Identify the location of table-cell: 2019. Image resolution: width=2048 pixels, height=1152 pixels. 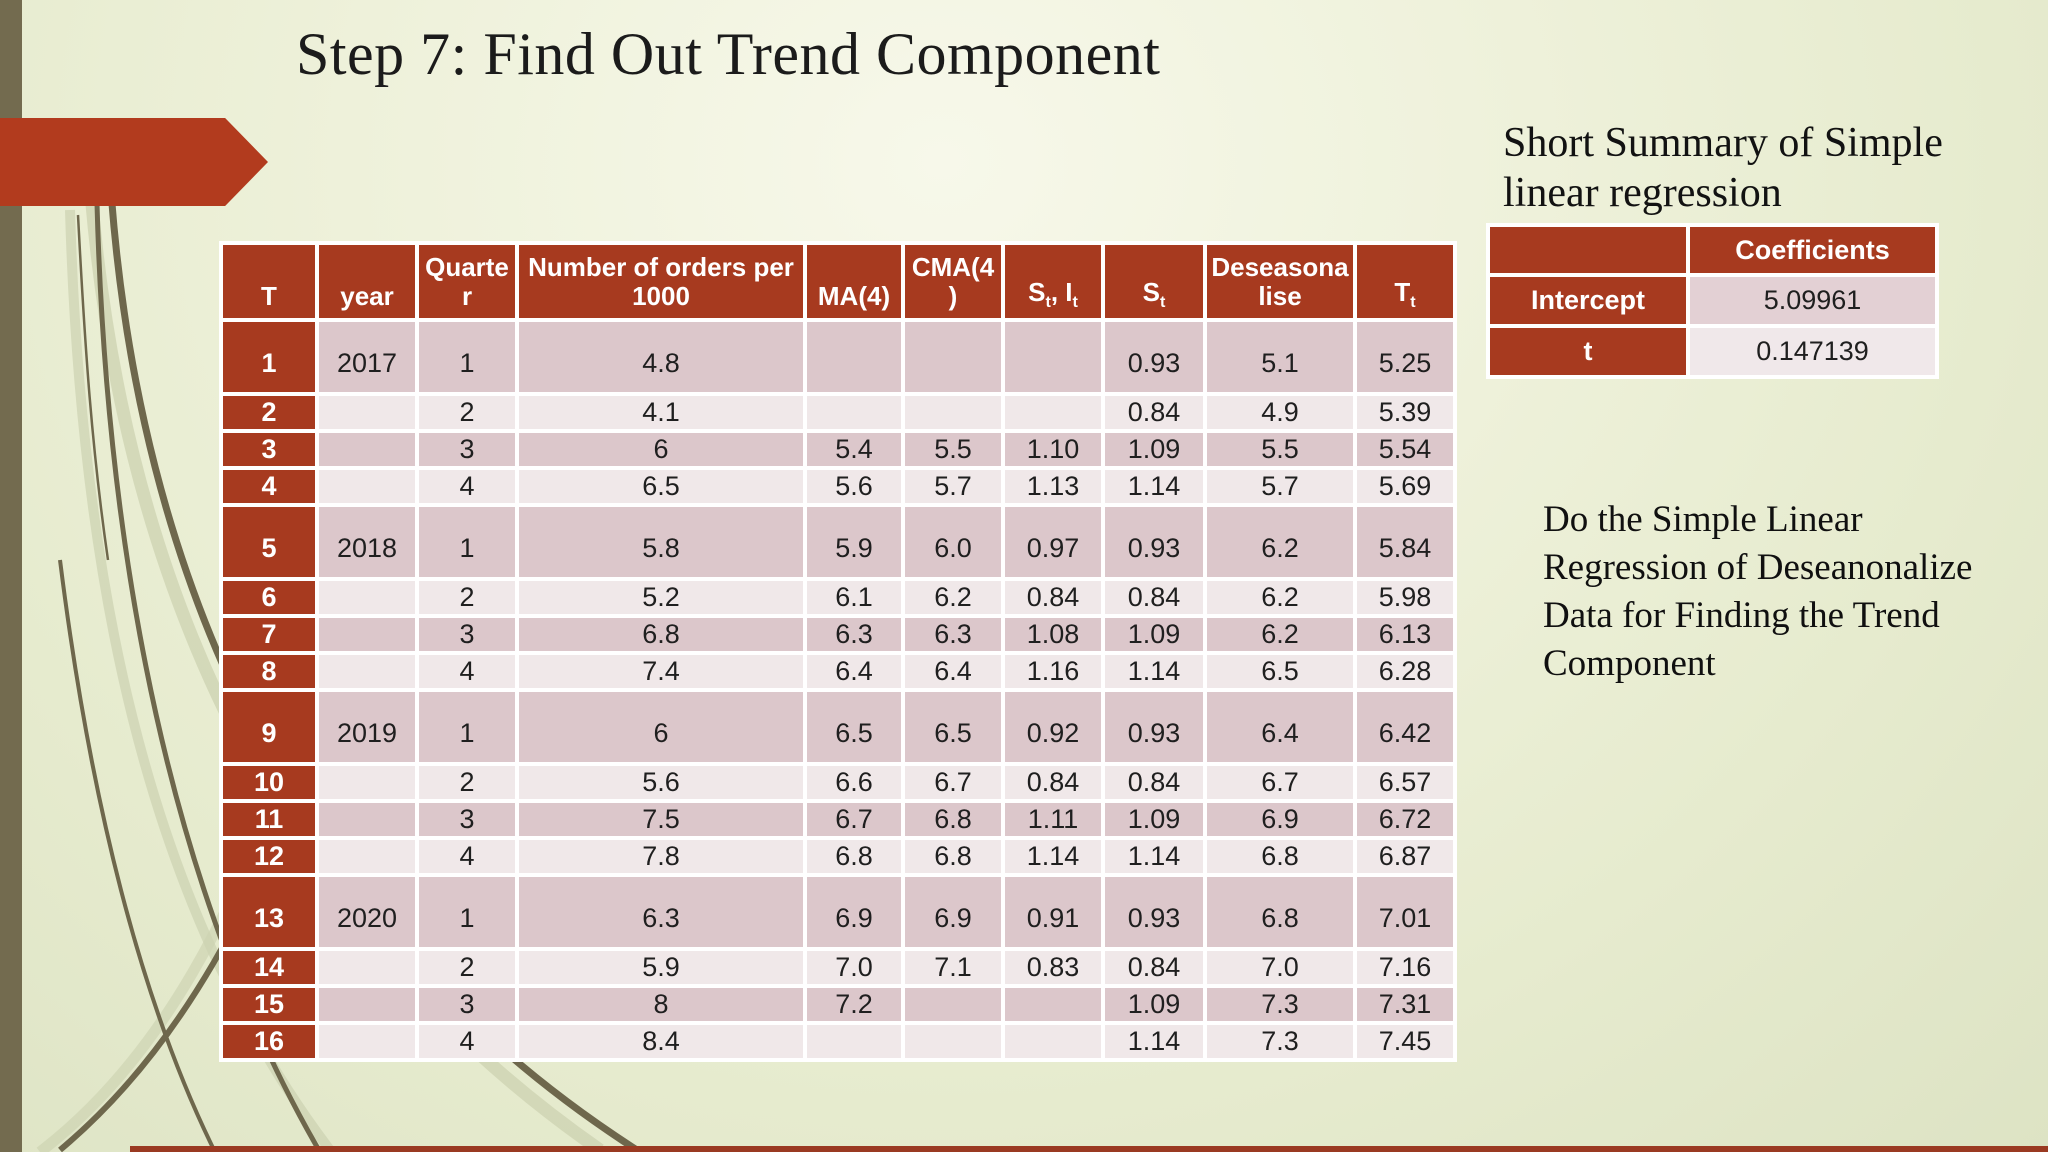
(367, 727).